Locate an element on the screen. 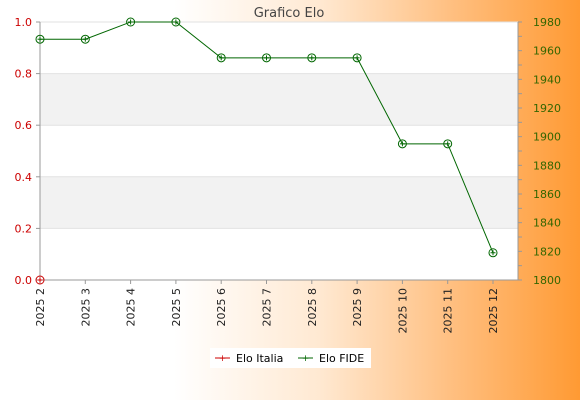  x-tick-label: 2025 10 is located at coordinates (402, 311).